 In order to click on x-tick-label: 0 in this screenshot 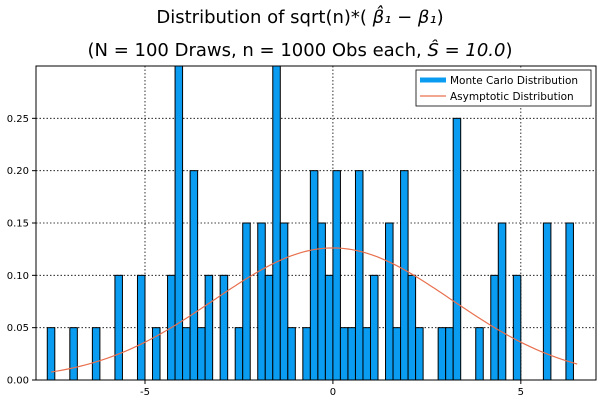, I will do `click(333, 392)`.